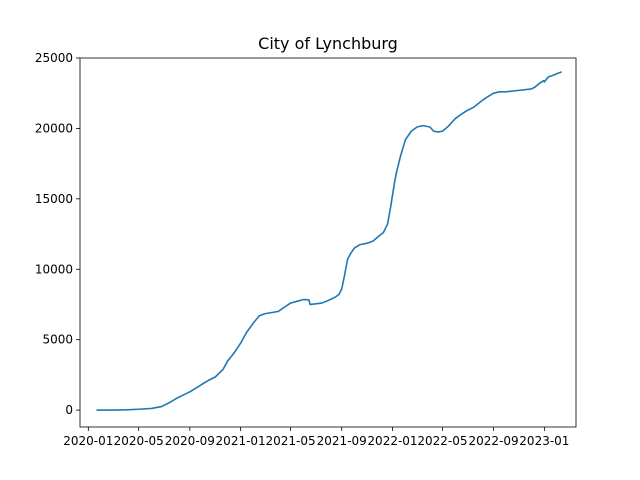 Image resolution: width=640 pixels, height=480 pixels. What do you see at coordinates (241, 441) in the screenshot?
I see `x-tick-label: 2021-01` at bounding box center [241, 441].